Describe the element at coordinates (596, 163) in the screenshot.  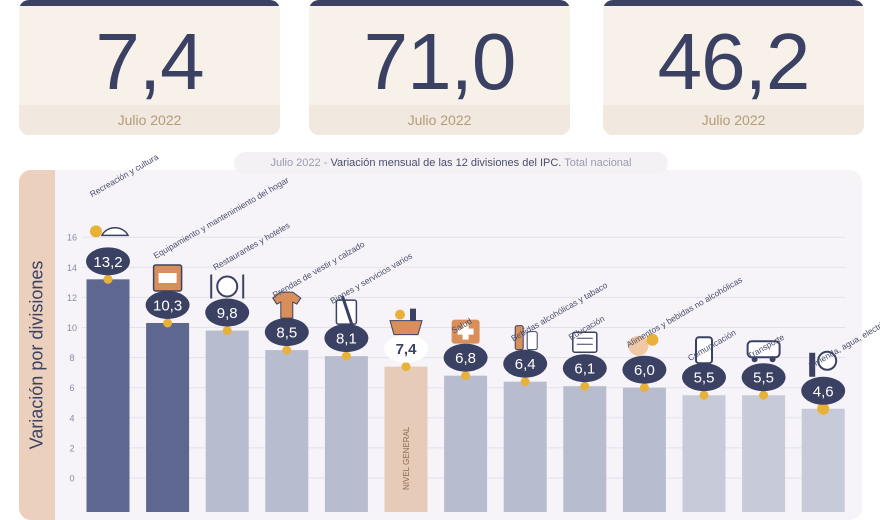
I see `subtitle-scope: Total nacional` at that location.